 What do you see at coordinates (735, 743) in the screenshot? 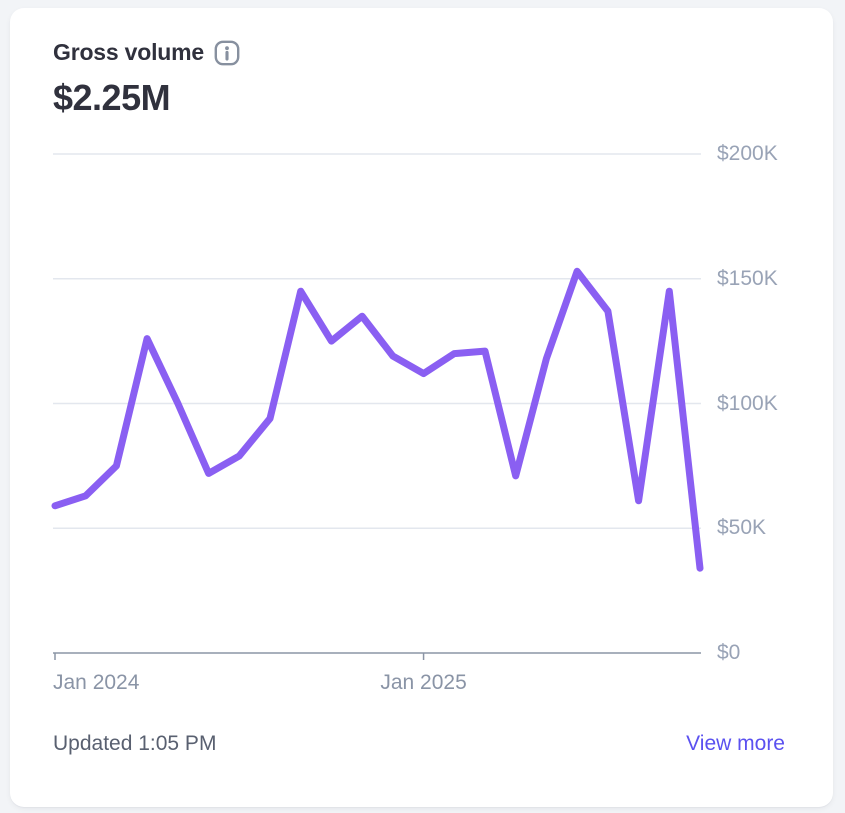
I see `view-more-link: View more` at bounding box center [735, 743].